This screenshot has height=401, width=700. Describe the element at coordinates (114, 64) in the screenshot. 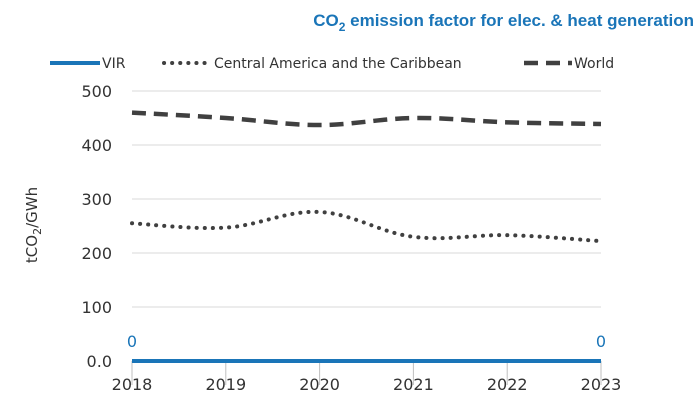

I see `legend-label: VIR` at that location.